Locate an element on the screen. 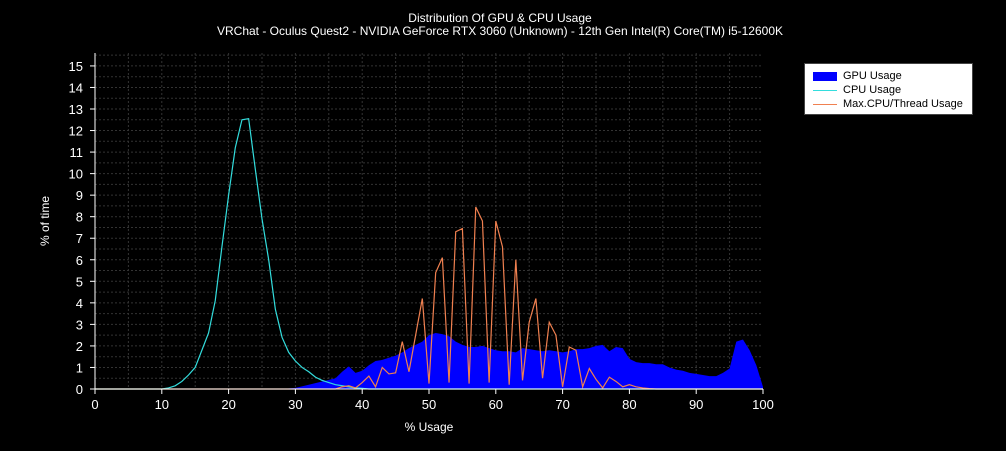 This screenshot has height=451, width=1006. y-tick-label: 5 is located at coordinates (79, 281).